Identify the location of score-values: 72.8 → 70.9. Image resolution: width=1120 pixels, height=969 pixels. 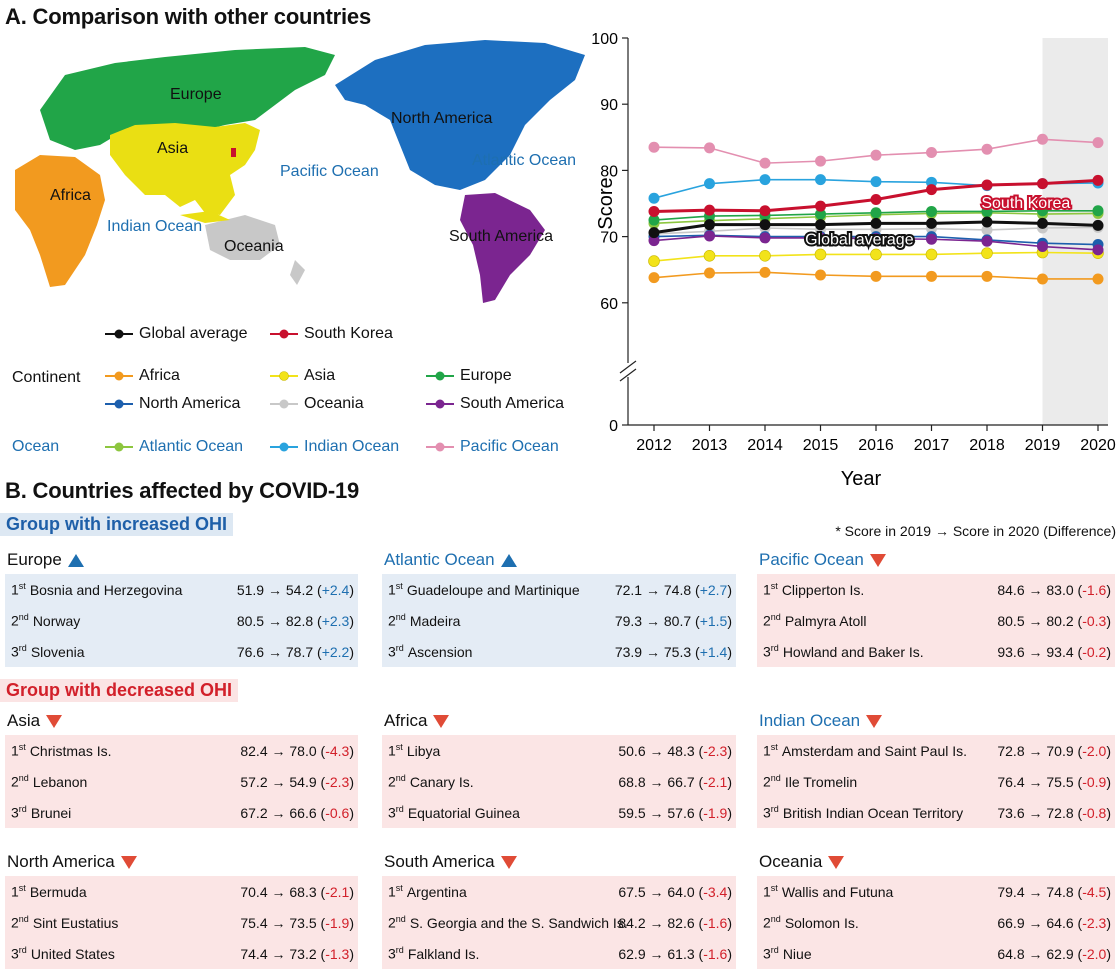
(1035, 750).